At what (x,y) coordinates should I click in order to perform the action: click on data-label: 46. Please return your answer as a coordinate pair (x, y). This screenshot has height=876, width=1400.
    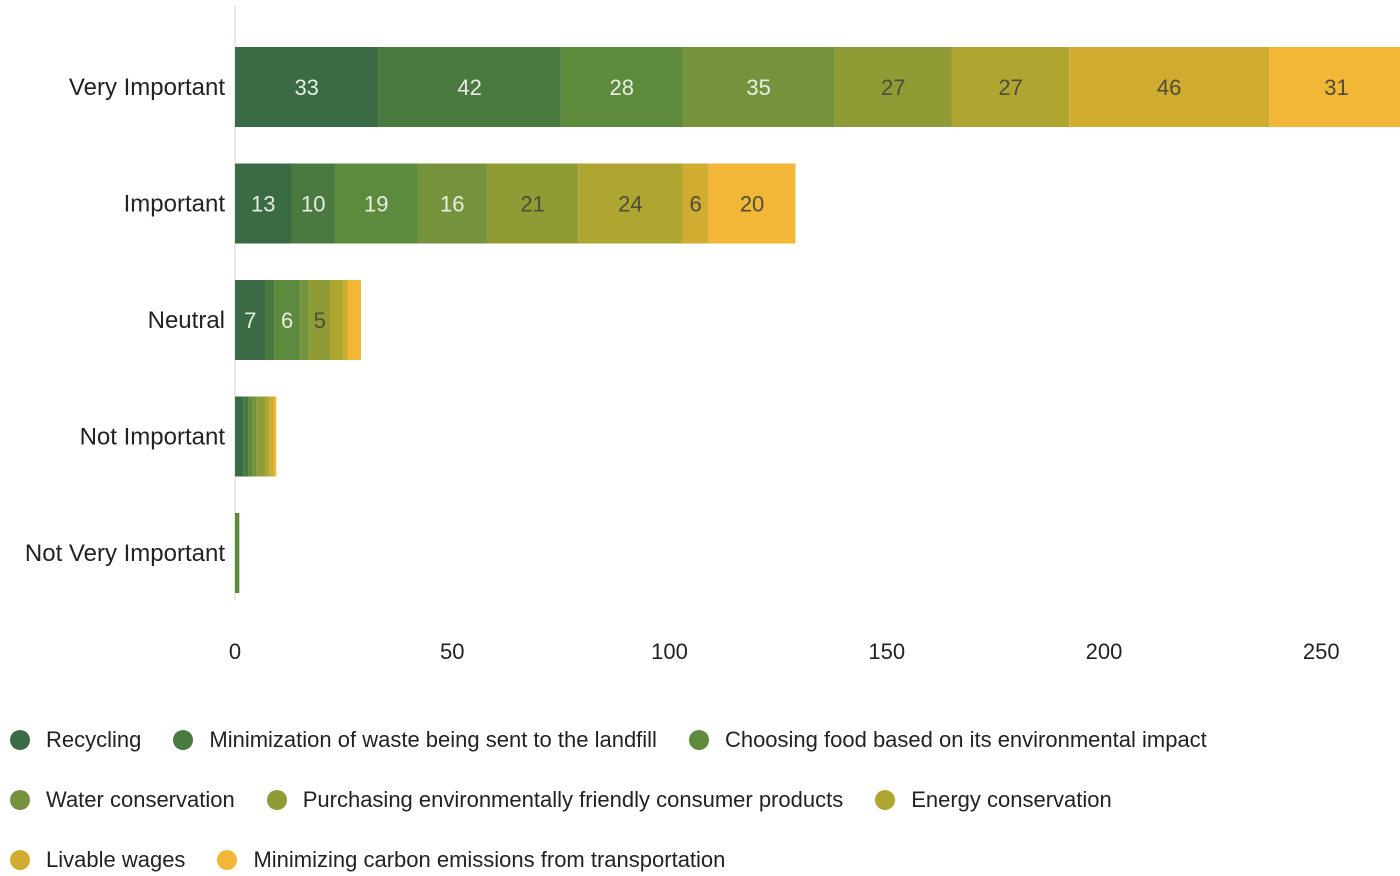
    Looking at the image, I should click on (1169, 87).